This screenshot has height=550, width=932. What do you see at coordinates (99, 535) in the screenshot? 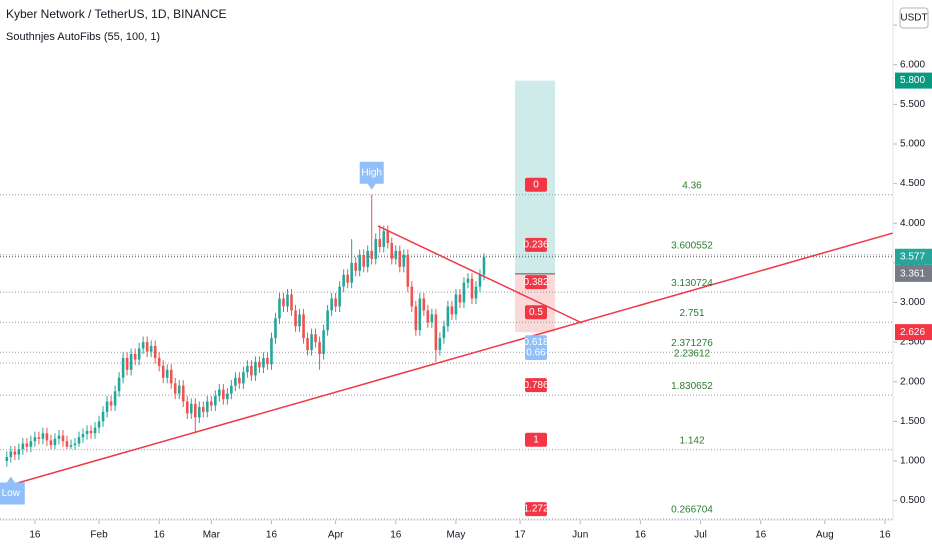
I see `x-tick-label: Feb` at bounding box center [99, 535].